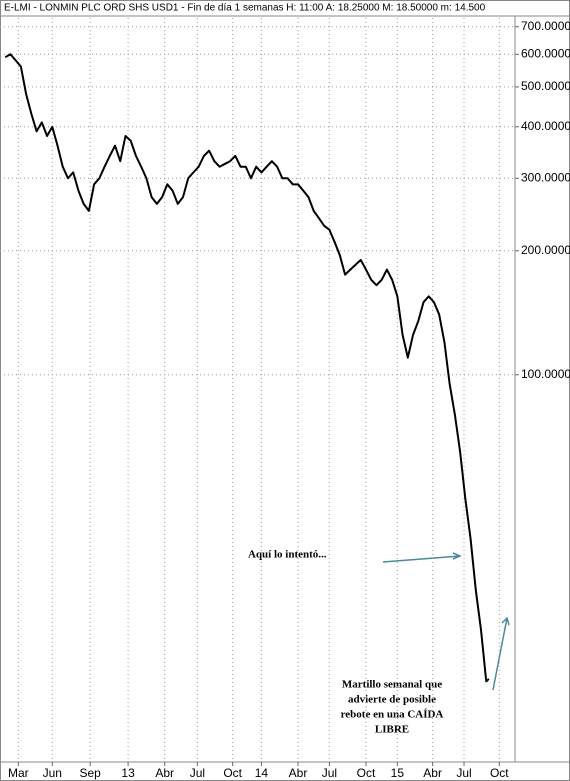 The image size is (570, 781). What do you see at coordinates (446, 621) in the screenshot?
I see `arrows` at bounding box center [446, 621].